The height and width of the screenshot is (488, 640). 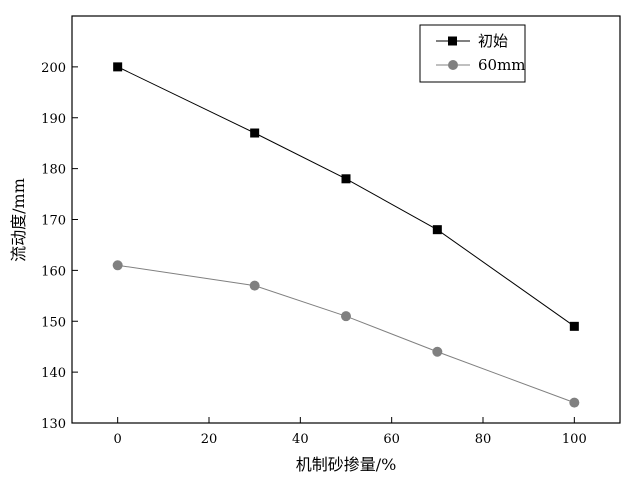 I want to click on y-tick-label: 150, so click(x=53, y=322).